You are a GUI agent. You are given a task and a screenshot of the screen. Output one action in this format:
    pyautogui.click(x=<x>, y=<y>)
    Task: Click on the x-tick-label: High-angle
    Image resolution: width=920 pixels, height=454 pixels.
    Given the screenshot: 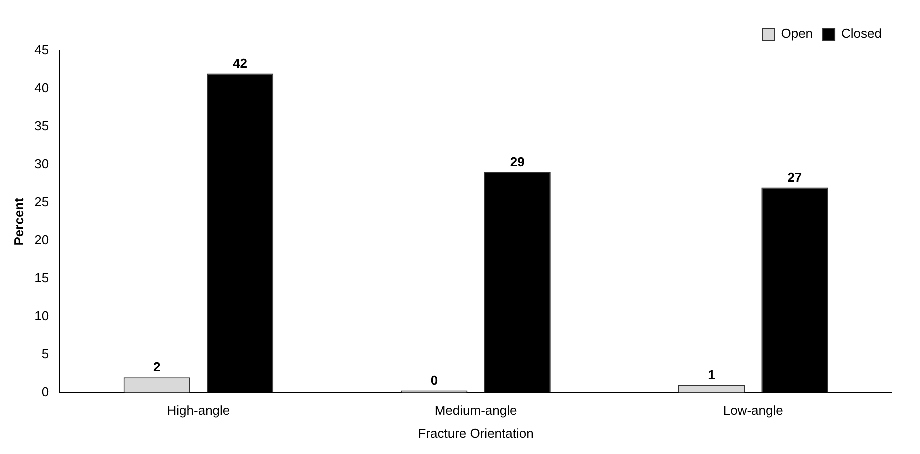 What is the action you would take?
    pyautogui.click(x=198, y=410)
    